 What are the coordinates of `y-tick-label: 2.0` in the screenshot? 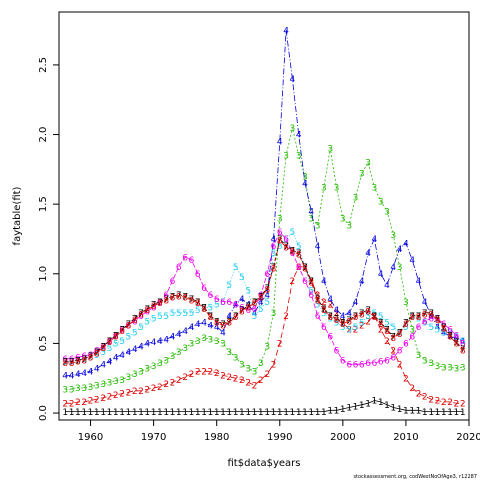 It's located at (43, 135).